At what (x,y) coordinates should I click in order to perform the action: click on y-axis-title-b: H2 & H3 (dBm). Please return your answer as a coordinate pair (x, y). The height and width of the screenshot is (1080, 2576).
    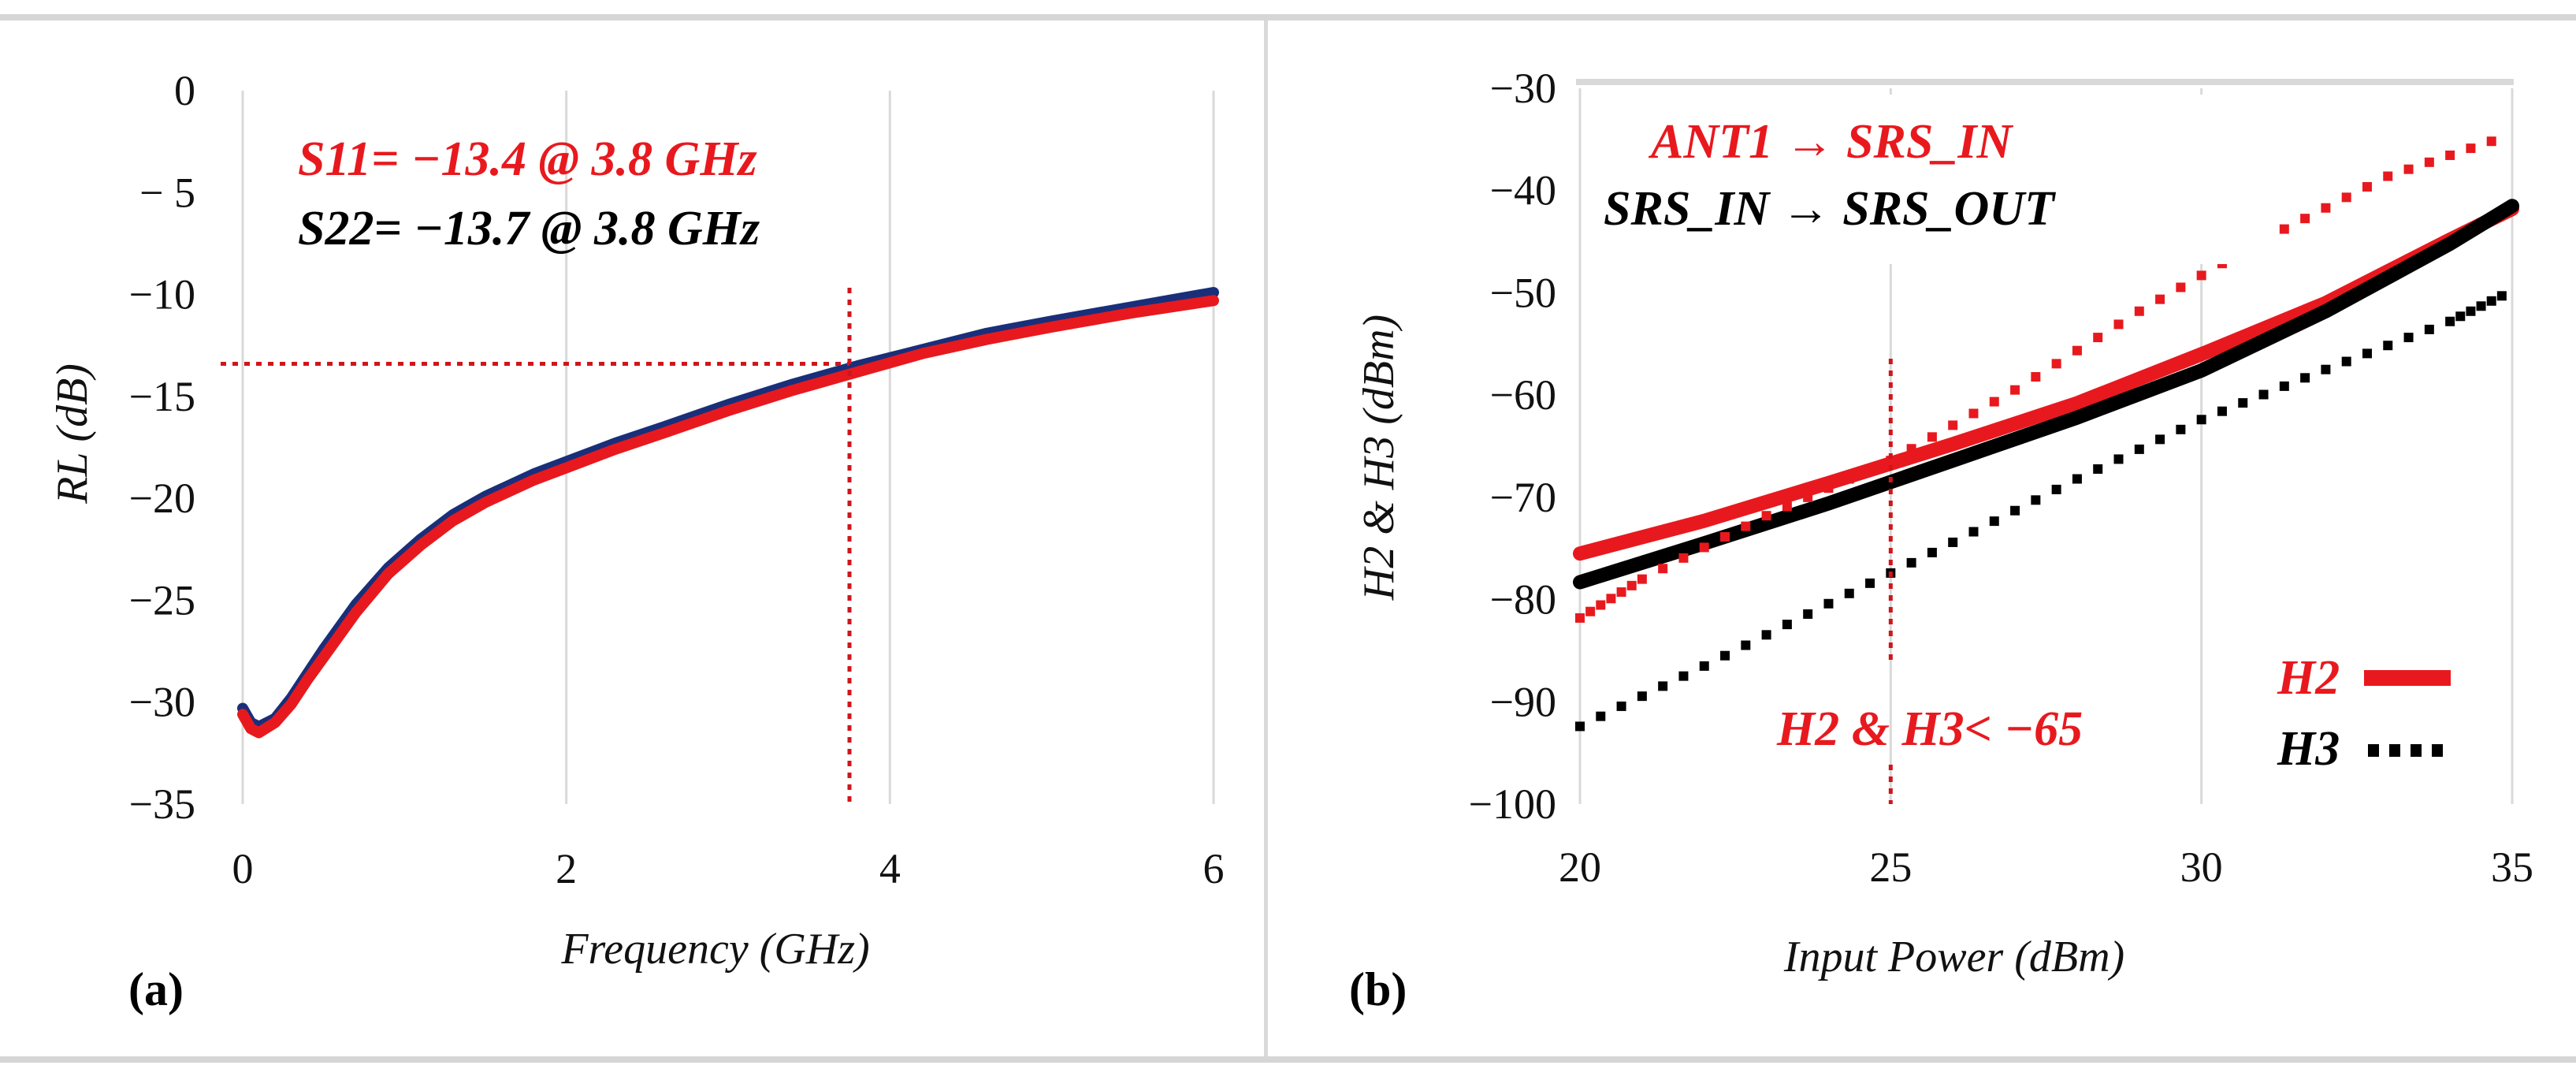
    Looking at the image, I should click on (1379, 458).